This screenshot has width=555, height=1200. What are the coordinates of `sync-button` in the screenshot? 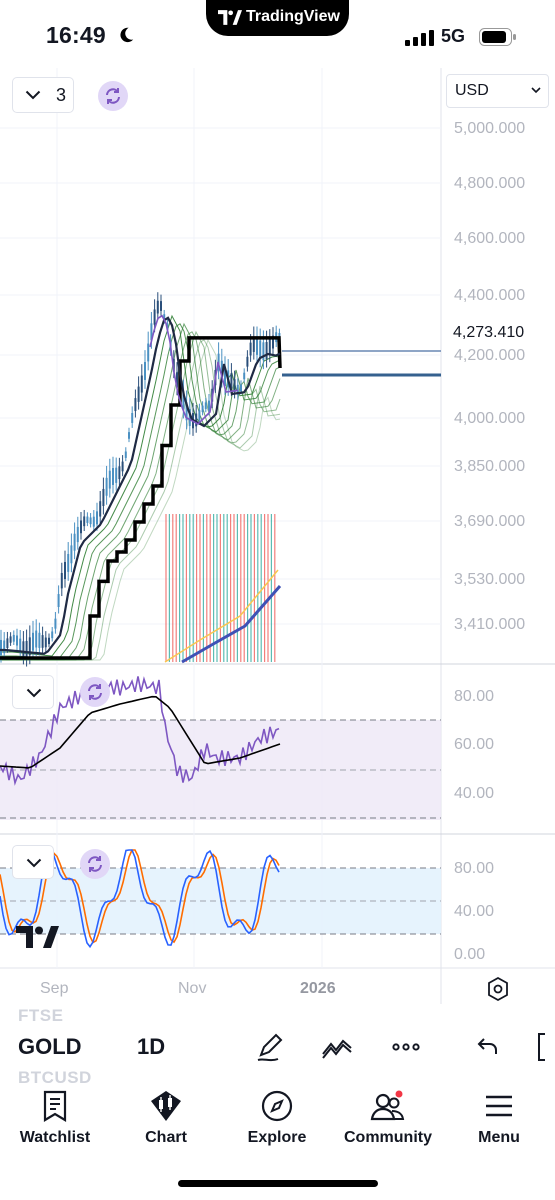 It's located at (113, 96).